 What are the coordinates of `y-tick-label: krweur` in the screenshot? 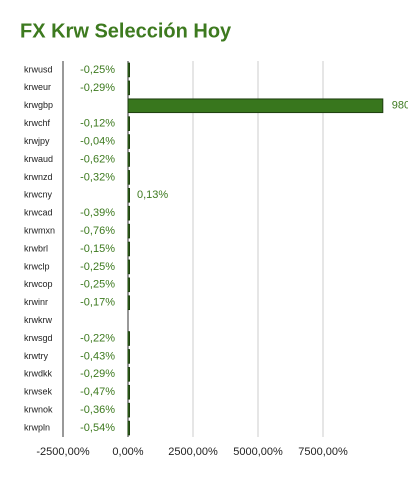 It's located at (37, 87).